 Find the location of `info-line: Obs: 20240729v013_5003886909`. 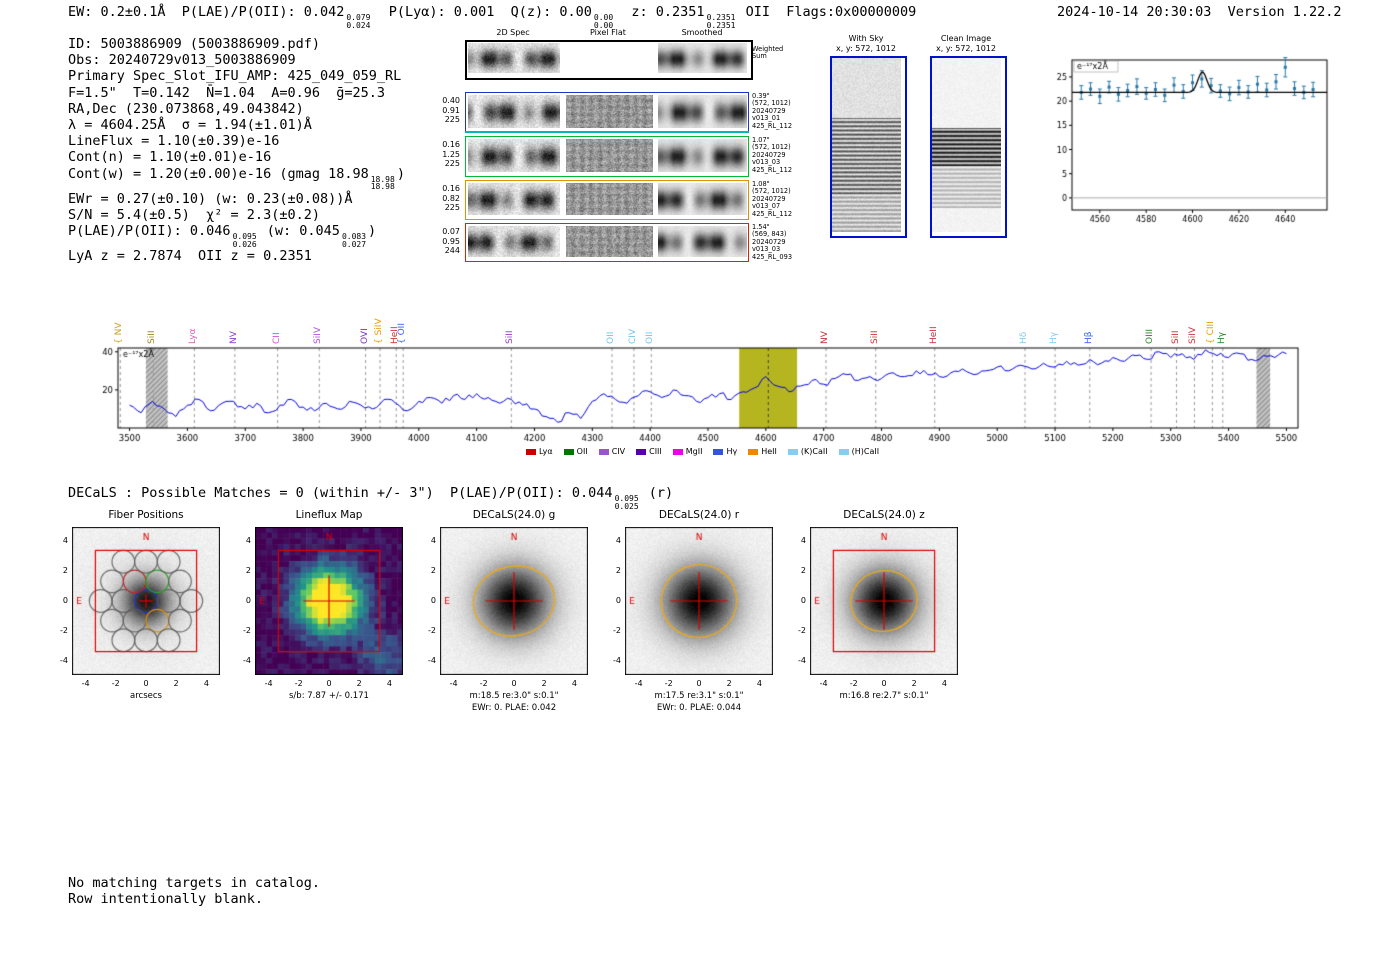

info-line: Obs: 20240729v013_5003886909 is located at coordinates (182, 60).